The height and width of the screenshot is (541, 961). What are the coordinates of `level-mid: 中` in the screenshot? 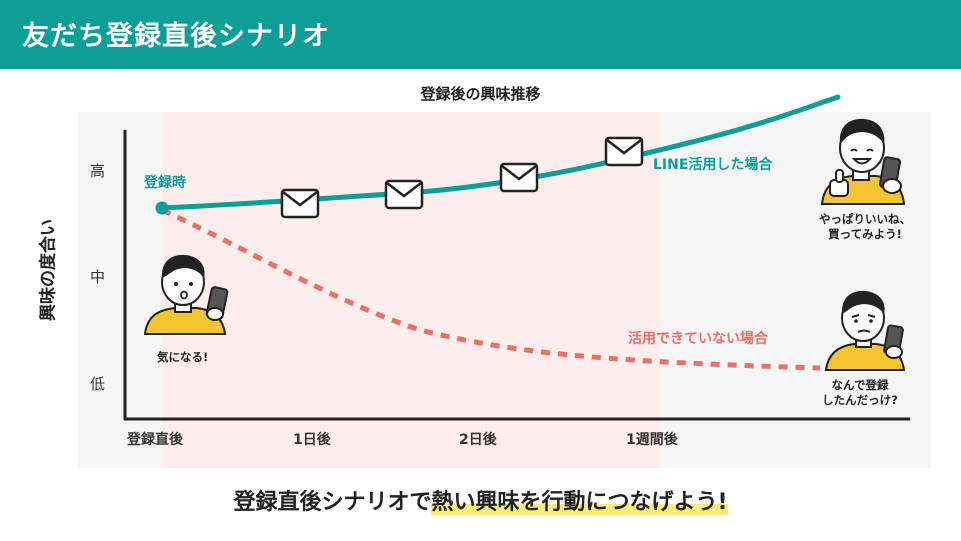 It's located at (98, 277).